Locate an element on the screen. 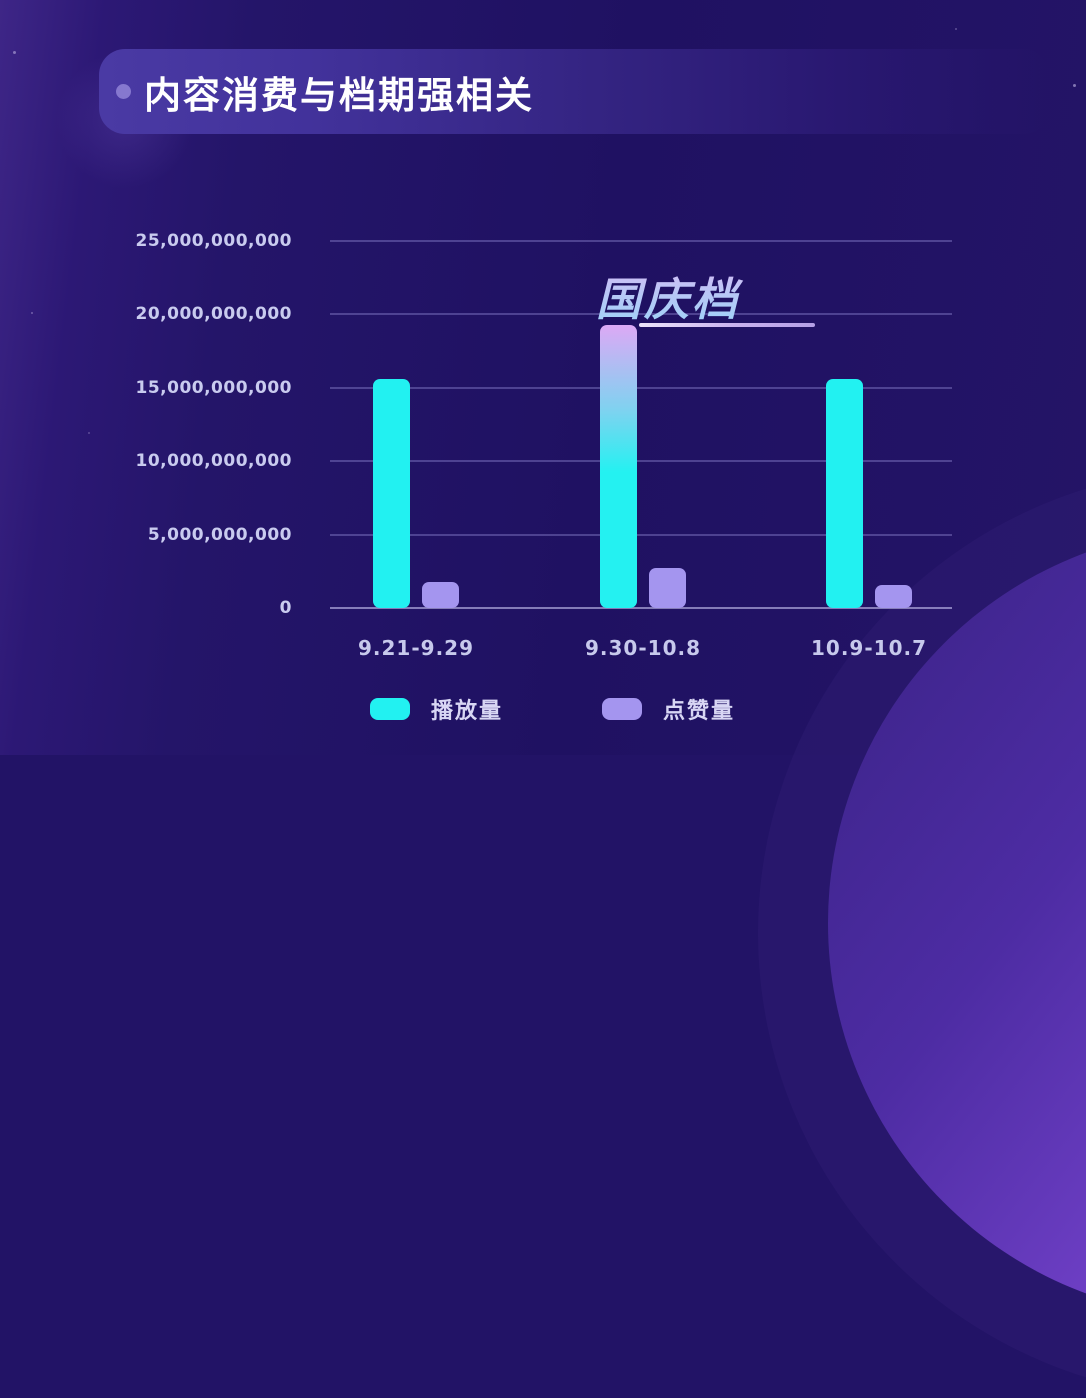 The image size is (1086, 1398). legend-item-播放量: 播放量 is located at coordinates (436, 709).